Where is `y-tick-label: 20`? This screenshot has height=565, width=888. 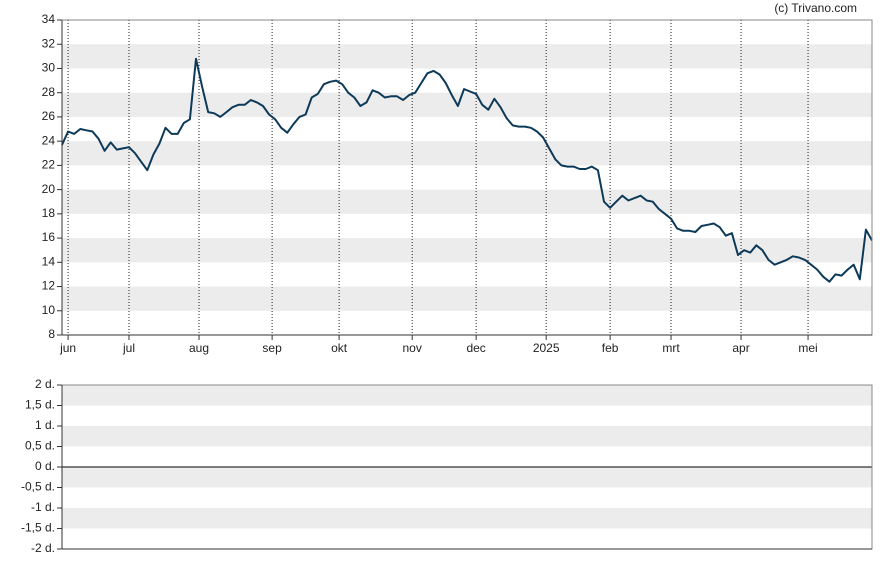 y-tick-label: 20 is located at coordinates (49, 189).